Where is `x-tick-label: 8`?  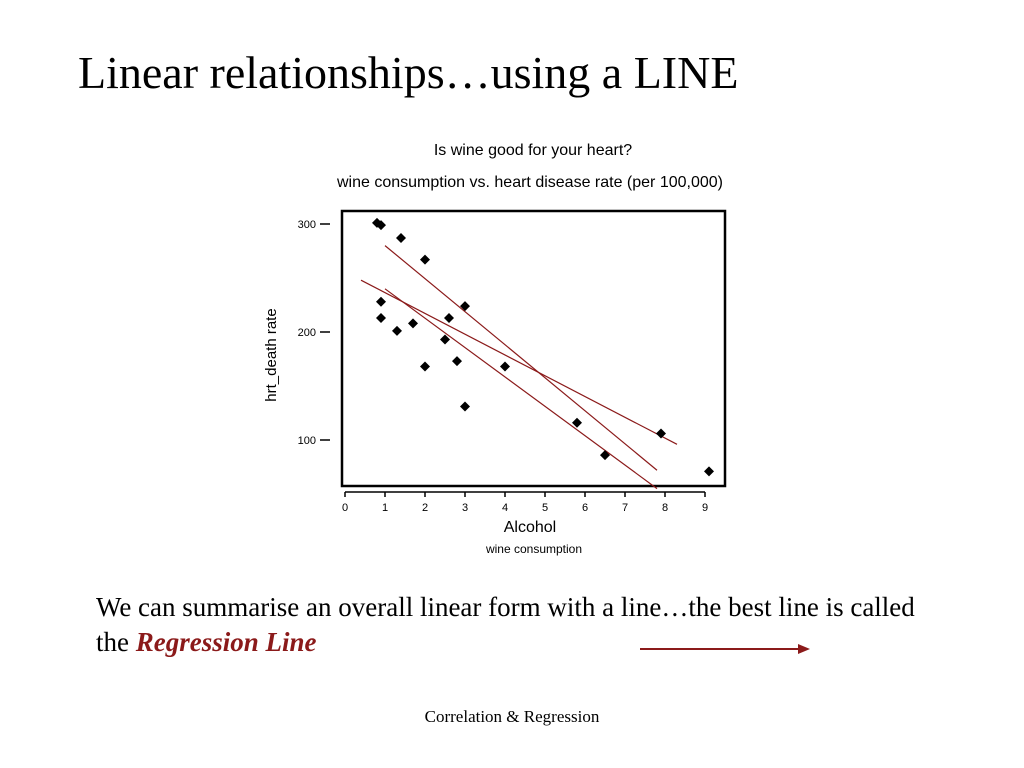
x-tick-label: 8 is located at coordinates (665, 508).